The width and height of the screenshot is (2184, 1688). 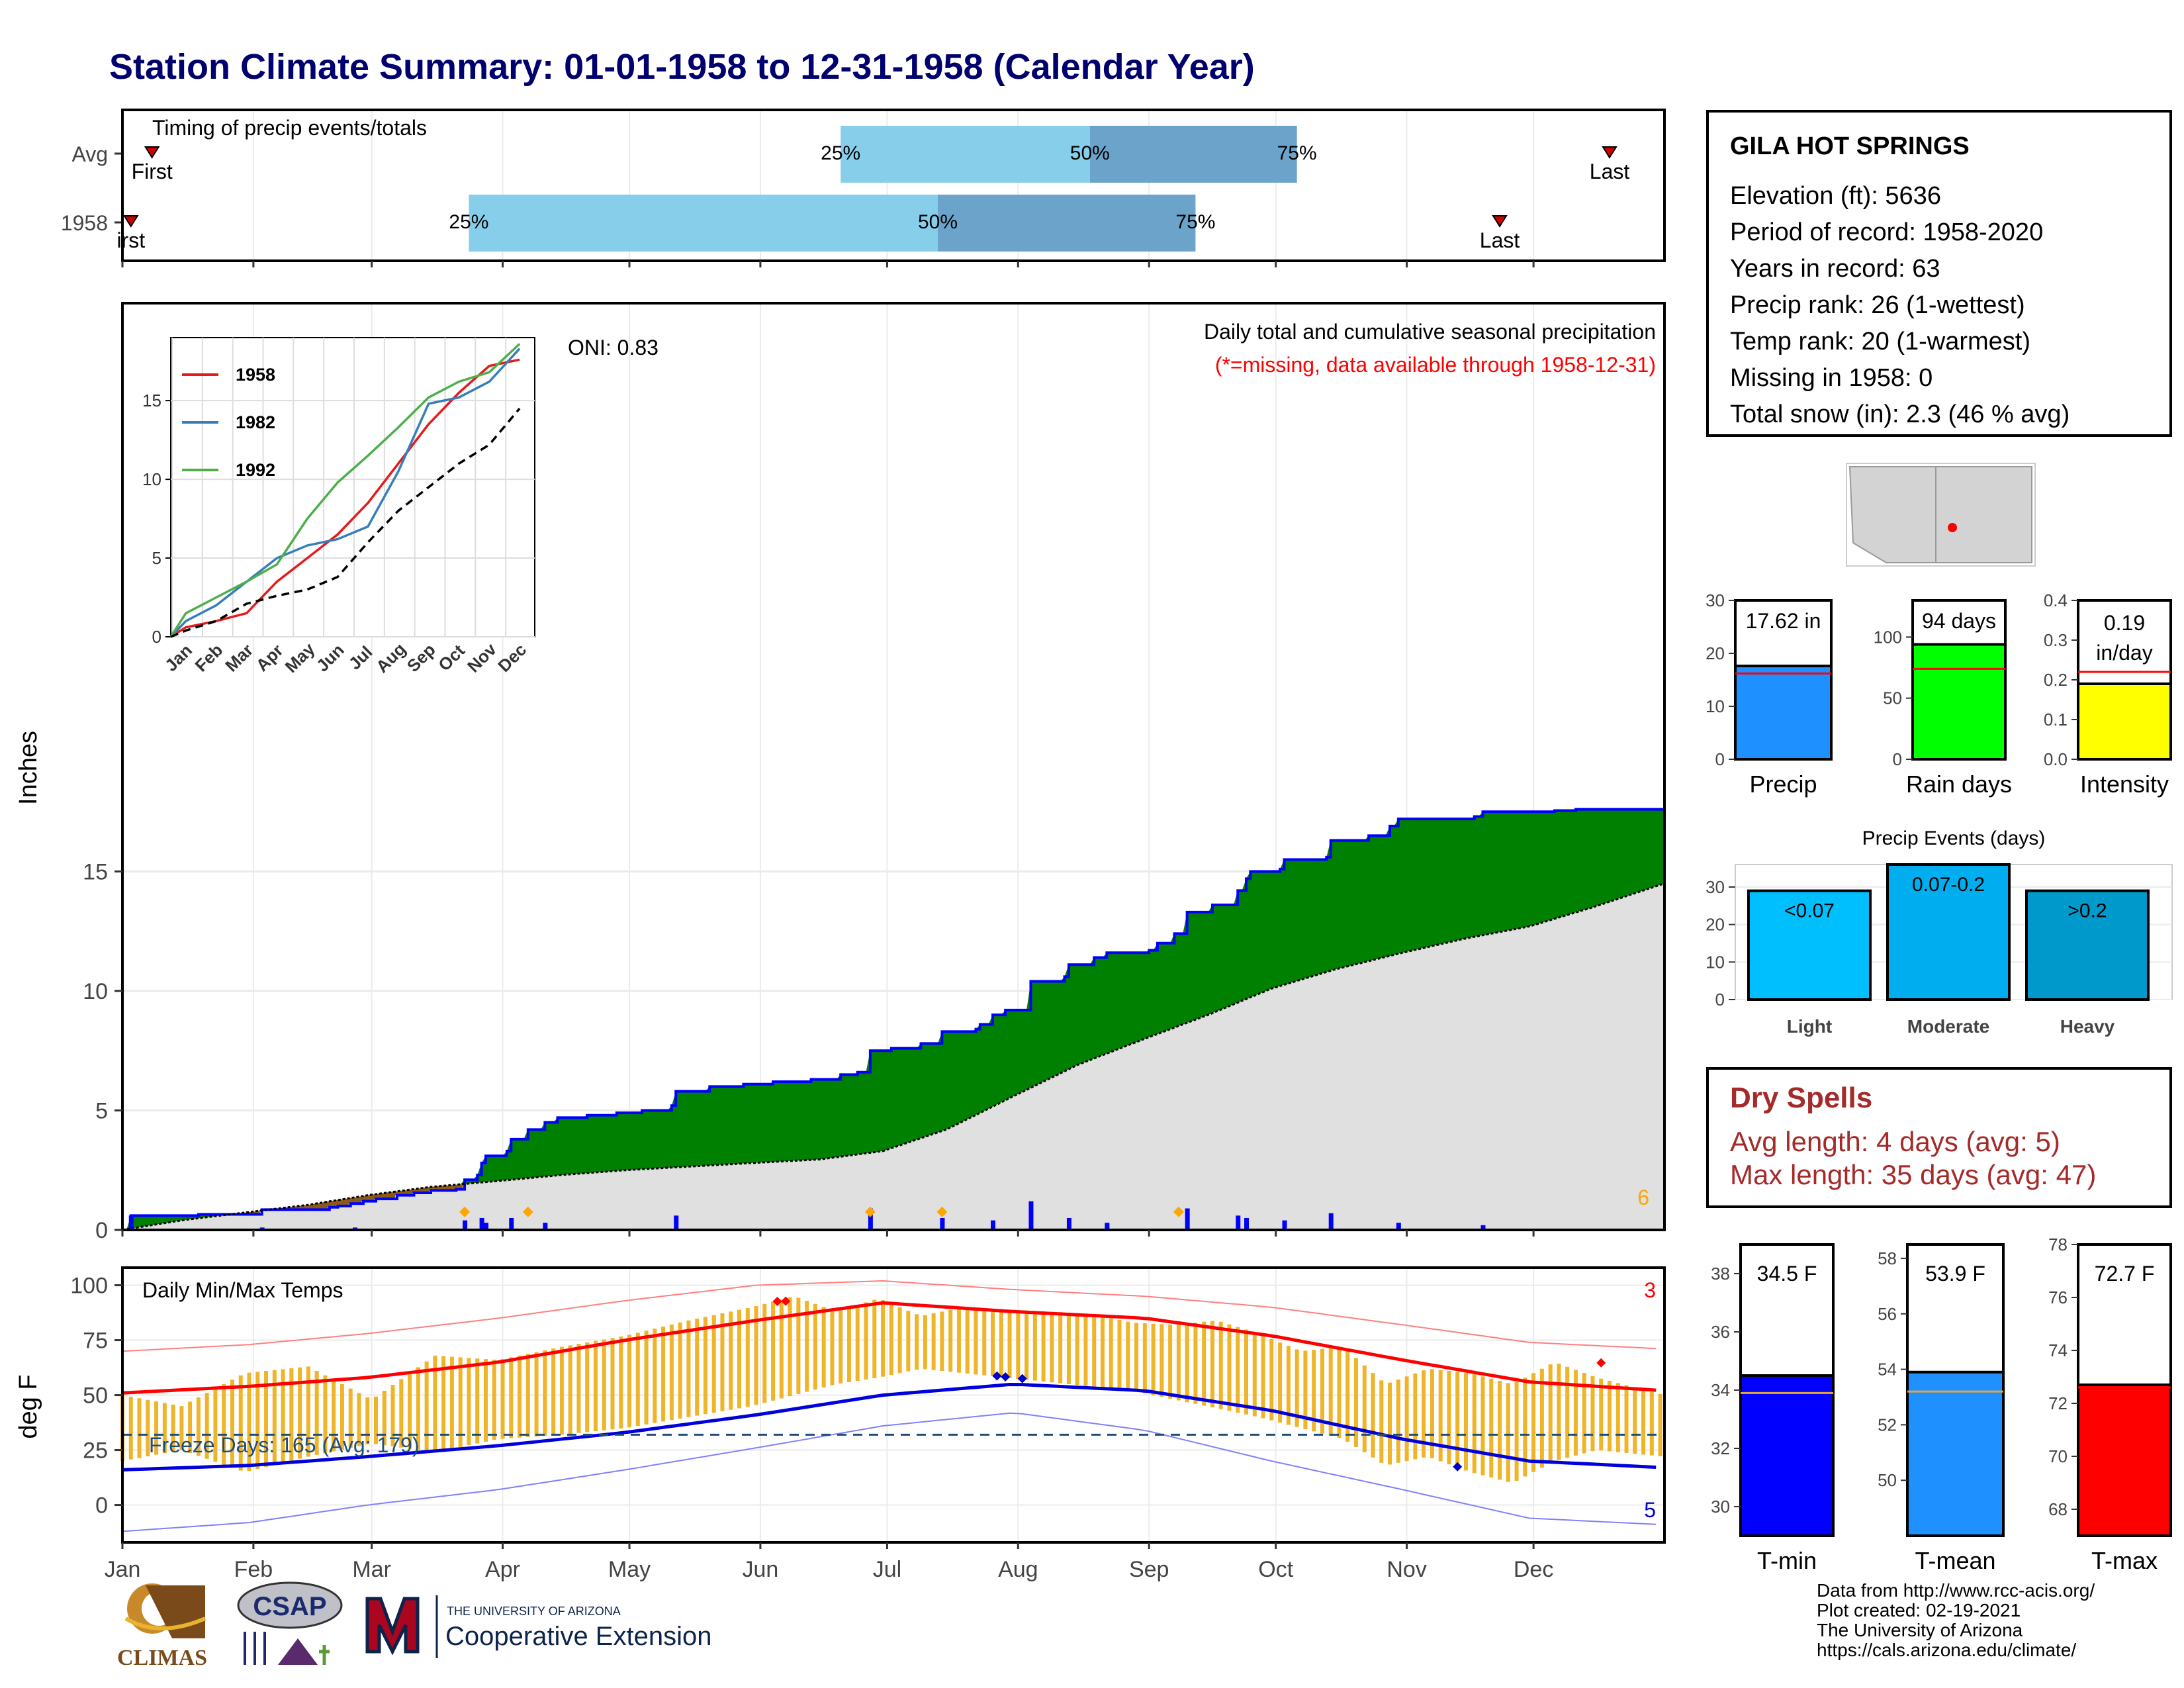 I want to click on precip-events-y-tick-label: 10, so click(x=1715, y=962).